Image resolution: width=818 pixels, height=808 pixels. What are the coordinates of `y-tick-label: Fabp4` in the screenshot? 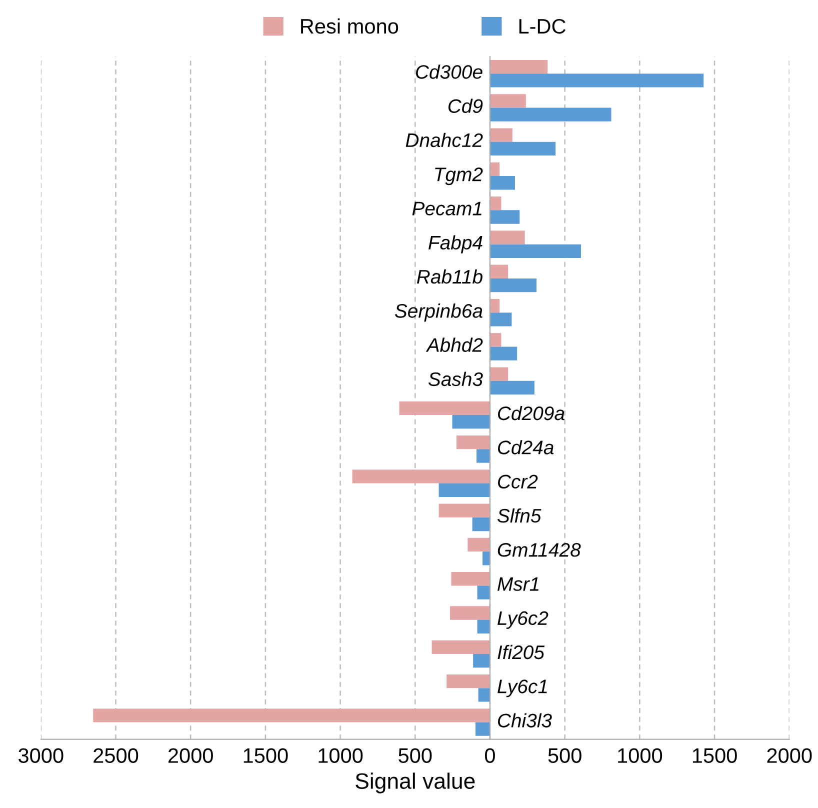 It's located at (455, 244).